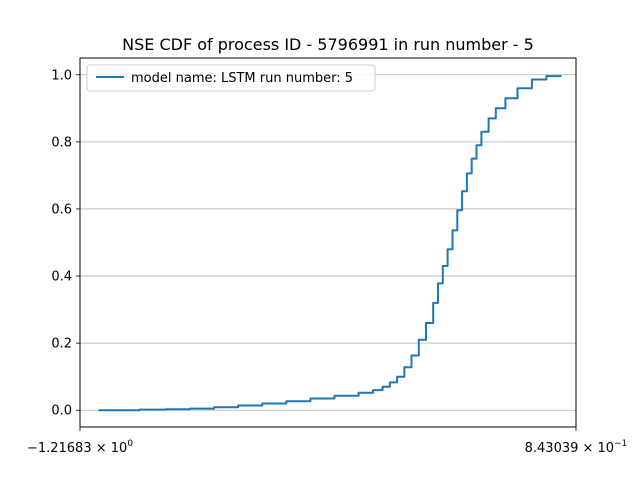 The width and height of the screenshot is (640, 480). I want to click on legend-label: model name: LSTM run number: 5, so click(242, 78).